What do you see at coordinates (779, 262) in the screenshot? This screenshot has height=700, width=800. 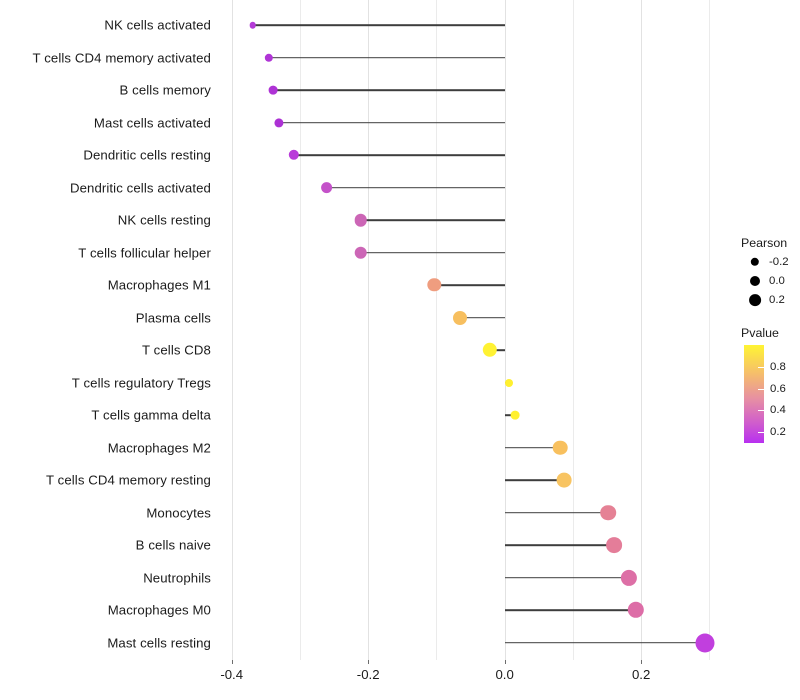 I see `pearson-legend-label: -0.2` at bounding box center [779, 262].